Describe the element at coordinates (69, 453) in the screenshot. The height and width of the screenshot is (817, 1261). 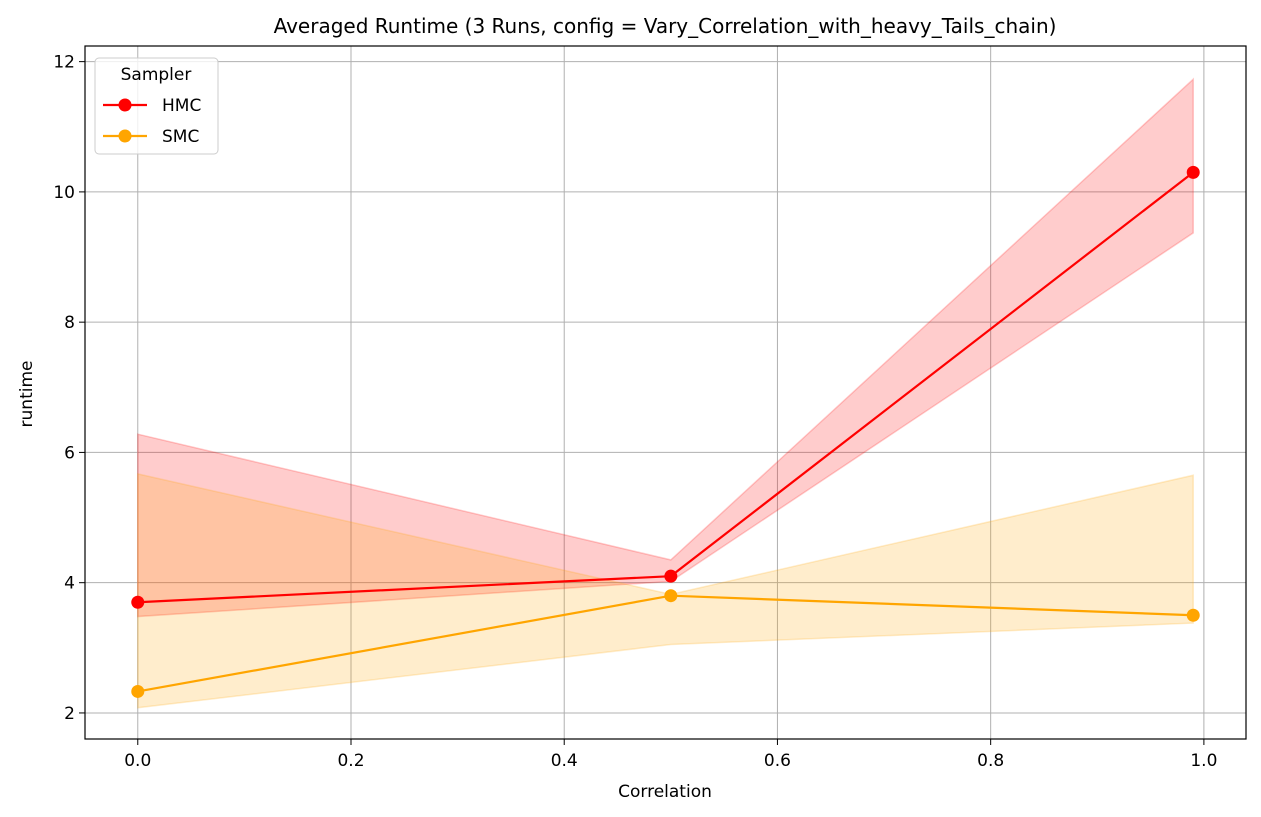
I see `y-tick-label: 6` at that location.